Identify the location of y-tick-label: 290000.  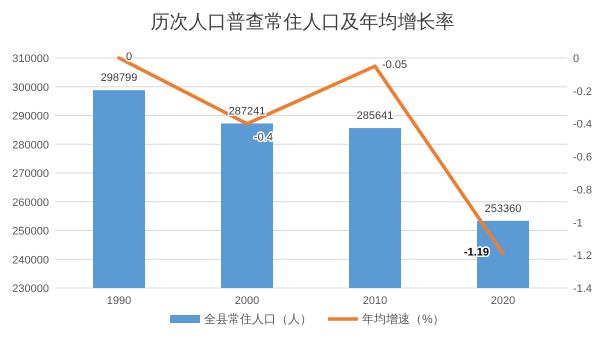
(30, 116).